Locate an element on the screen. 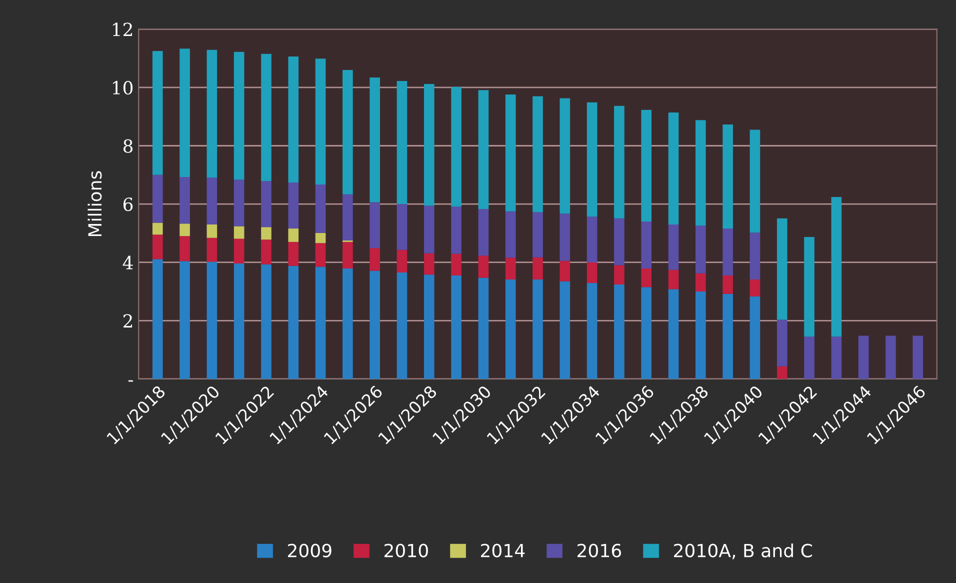 This screenshot has height=583, width=956. legend-label: 2010A, B and C is located at coordinates (743, 551).